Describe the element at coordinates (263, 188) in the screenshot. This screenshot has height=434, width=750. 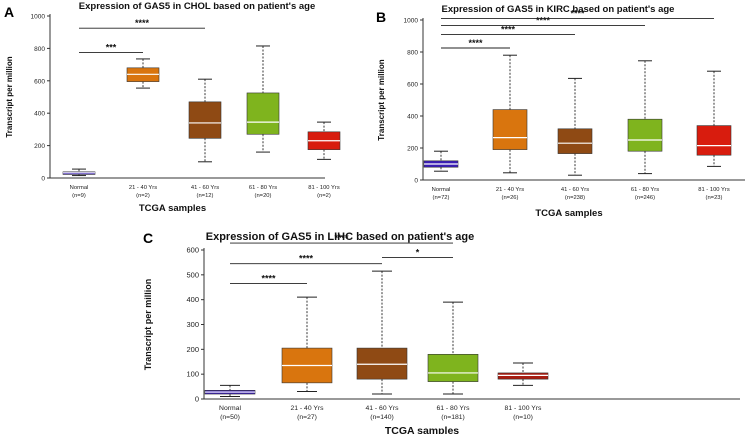
I see `chart-a-x-tick-label: 61 - 80 Yrs` at that location.